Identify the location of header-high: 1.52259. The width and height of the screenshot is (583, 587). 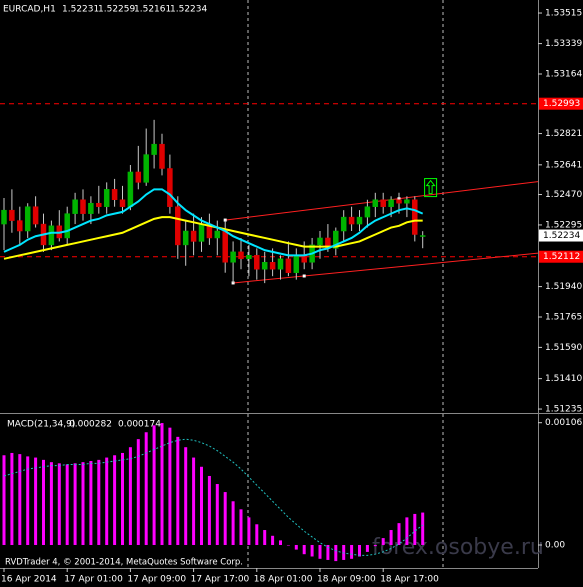
(116, 10).